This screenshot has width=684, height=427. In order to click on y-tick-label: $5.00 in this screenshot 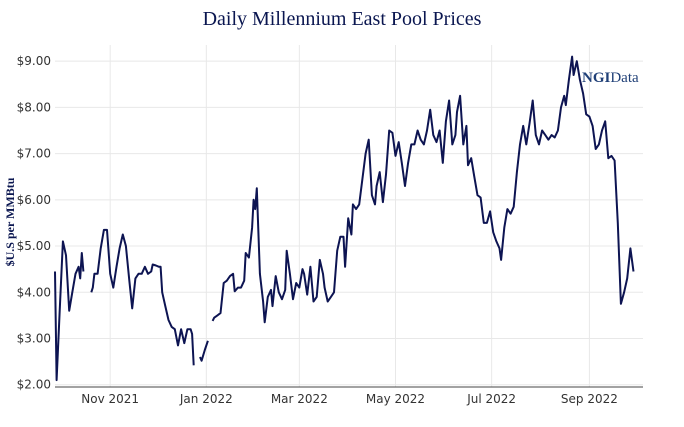, I will do `click(34, 246)`.